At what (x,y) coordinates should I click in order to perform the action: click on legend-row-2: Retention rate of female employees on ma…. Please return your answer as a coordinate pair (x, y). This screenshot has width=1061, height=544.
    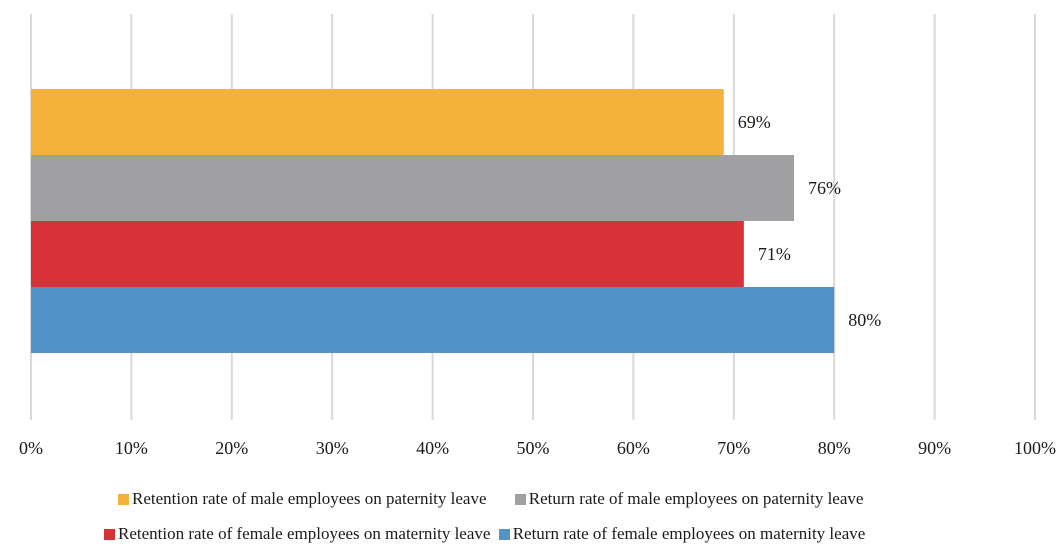
    Looking at the image, I should click on (484, 534).